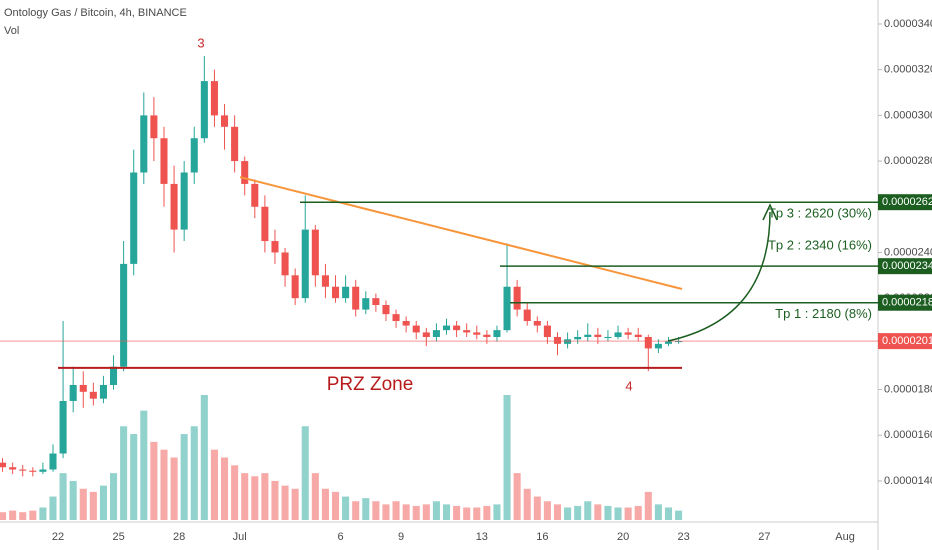 The height and width of the screenshot is (550, 932). Describe the element at coordinates (908, 252) in the screenshot. I see `y-tick-label: 0.00002400` at that location.